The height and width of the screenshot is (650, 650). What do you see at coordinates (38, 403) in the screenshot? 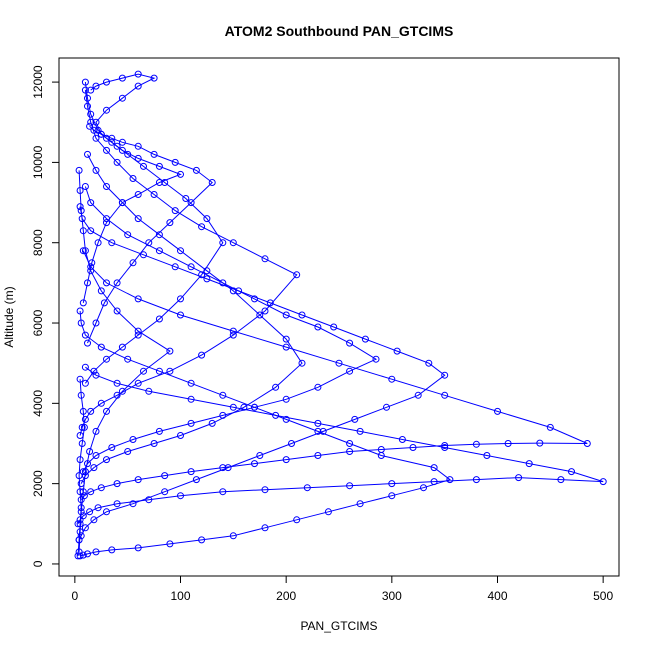
I see `y-tick-label: 4000` at bounding box center [38, 403].